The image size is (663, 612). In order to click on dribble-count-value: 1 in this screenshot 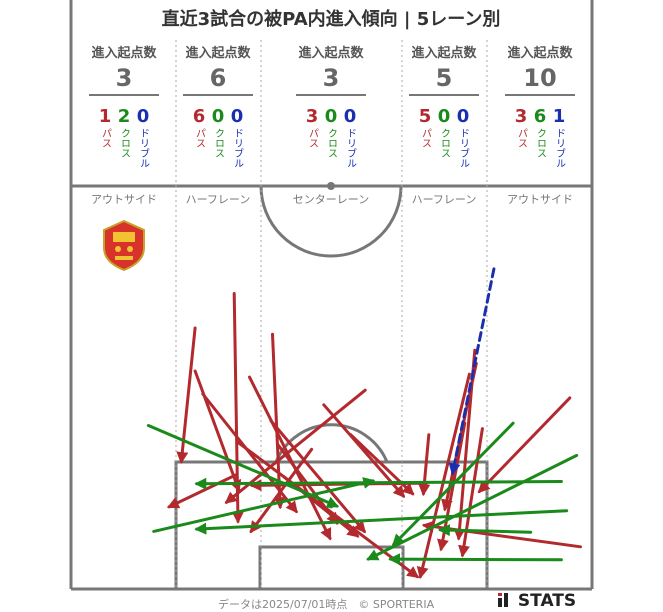, I will do `click(559, 116)`.